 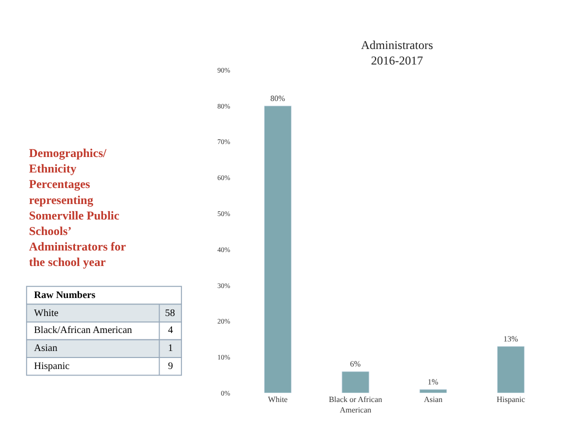 What do you see at coordinates (433, 399) in the screenshot?
I see `x-tick-label: Asian` at bounding box center [433, 399].